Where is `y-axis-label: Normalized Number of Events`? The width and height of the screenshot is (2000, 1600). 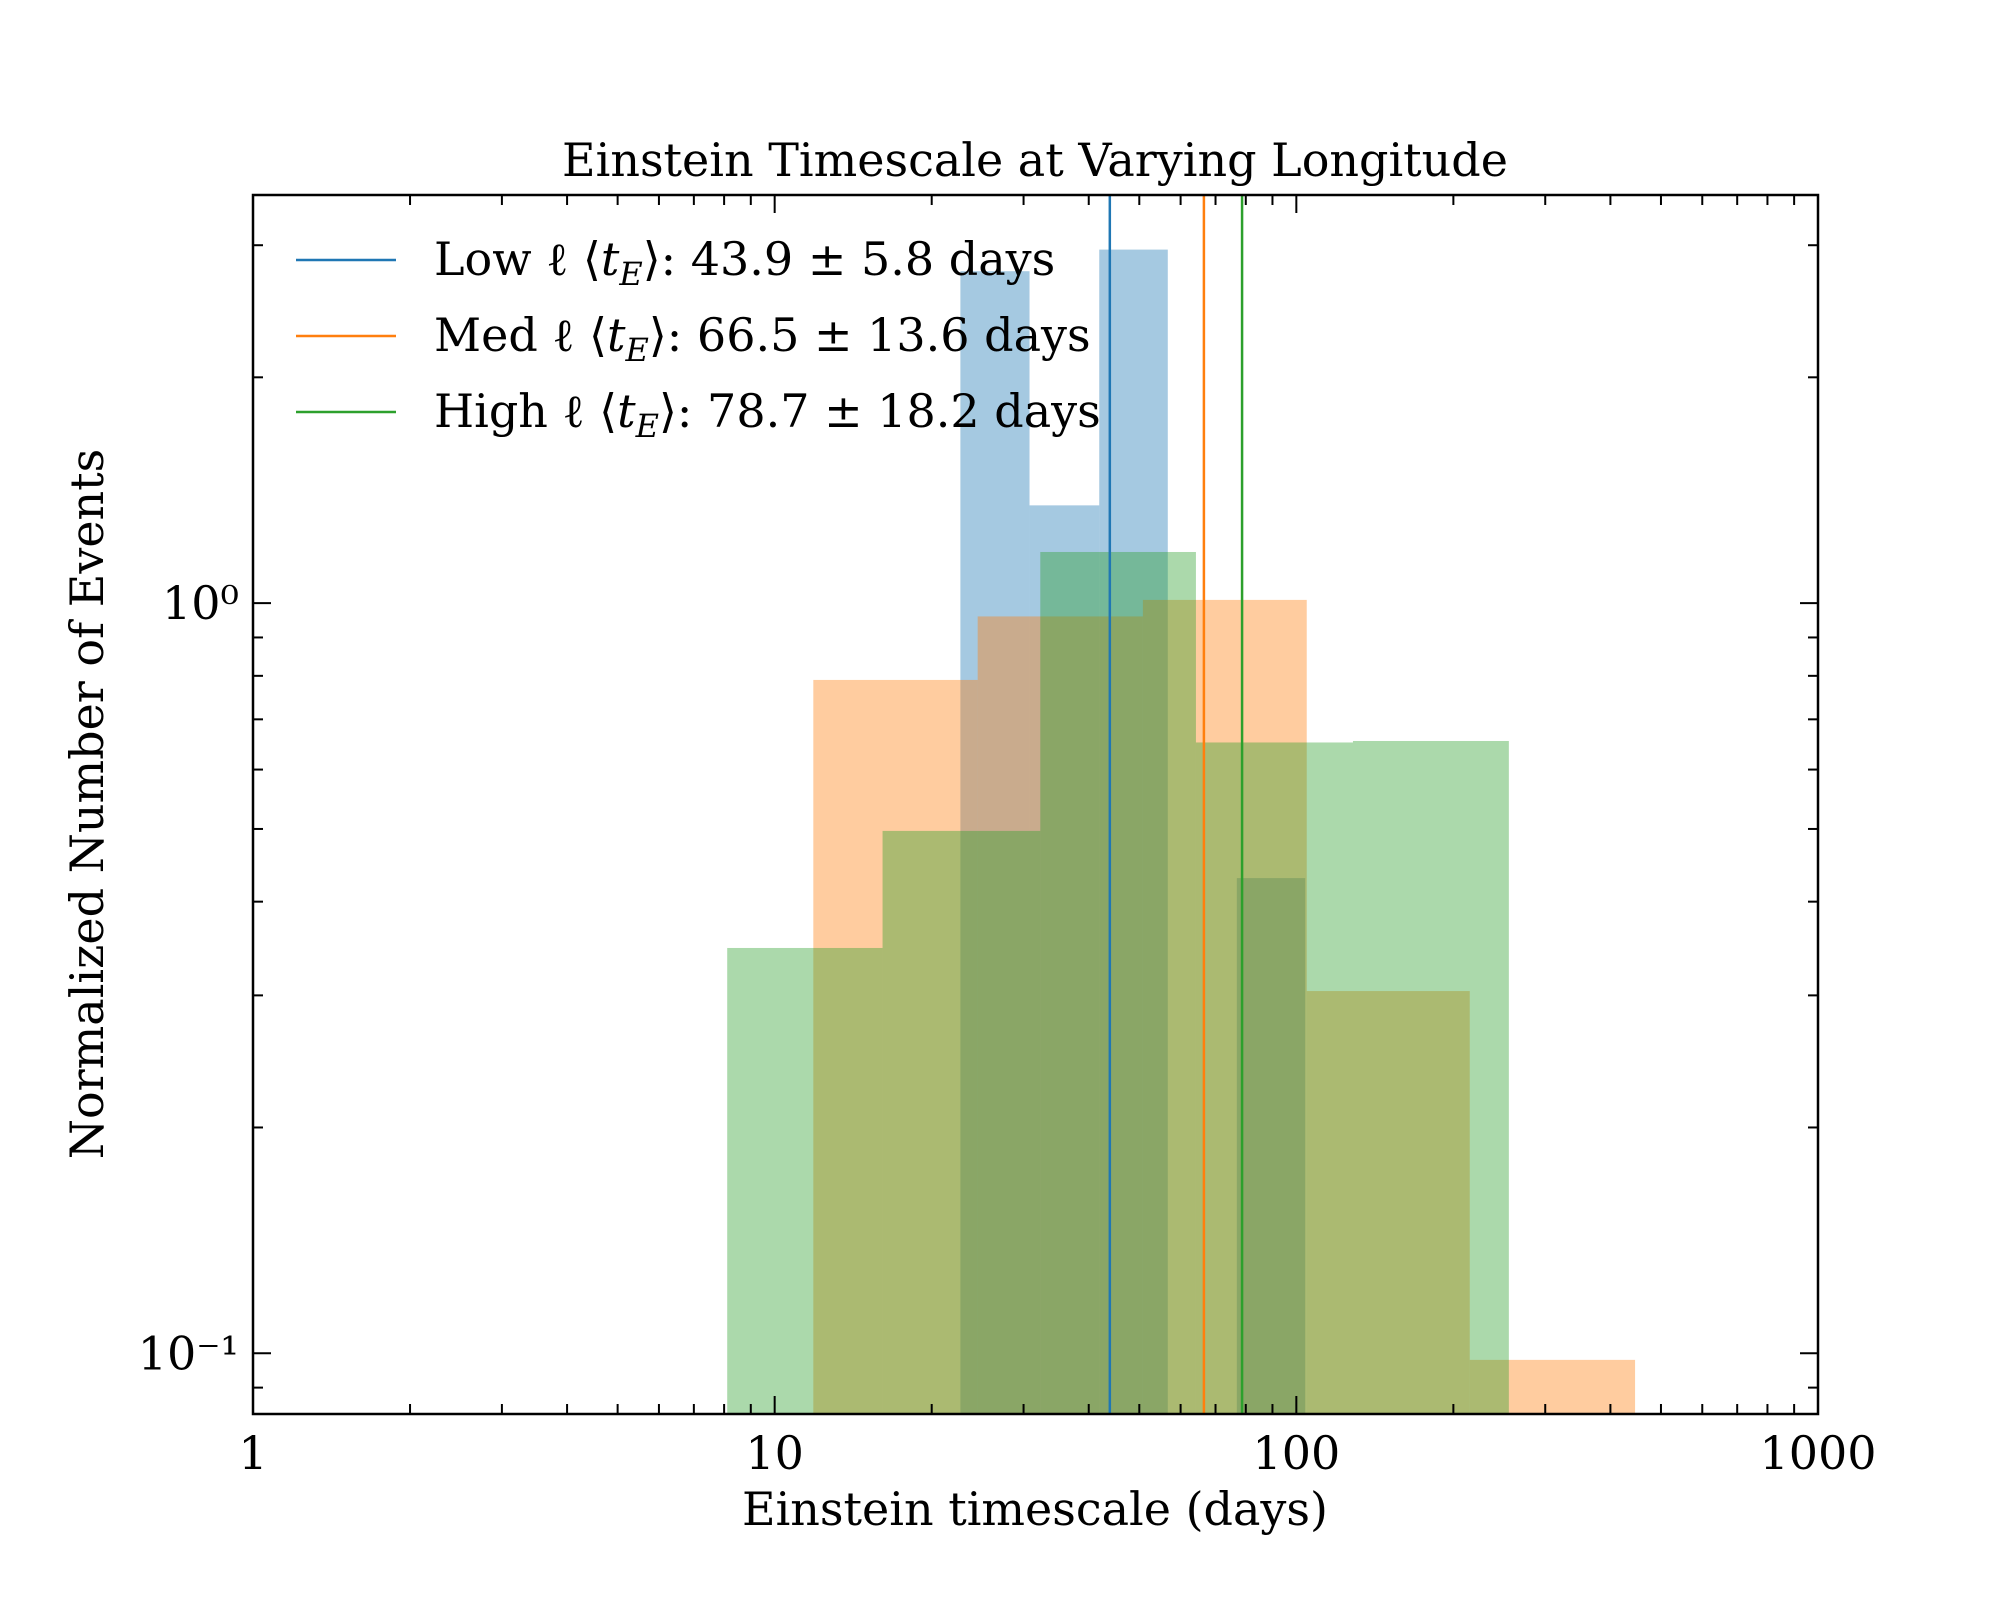
y-axis-label: Normalized Number of Events is located at coordinates (87, 804).